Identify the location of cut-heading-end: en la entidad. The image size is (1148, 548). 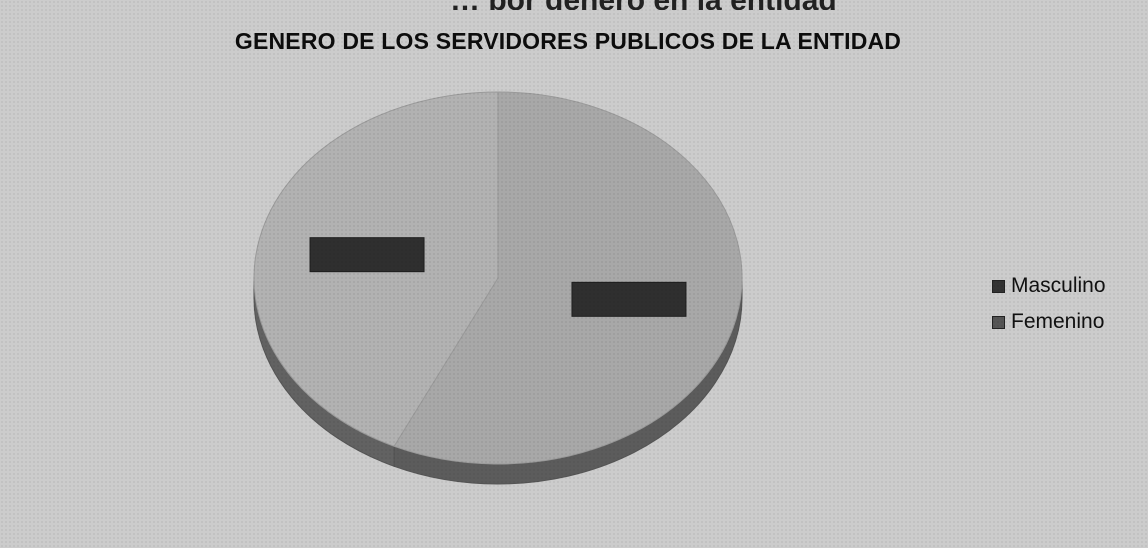
(744, 5).